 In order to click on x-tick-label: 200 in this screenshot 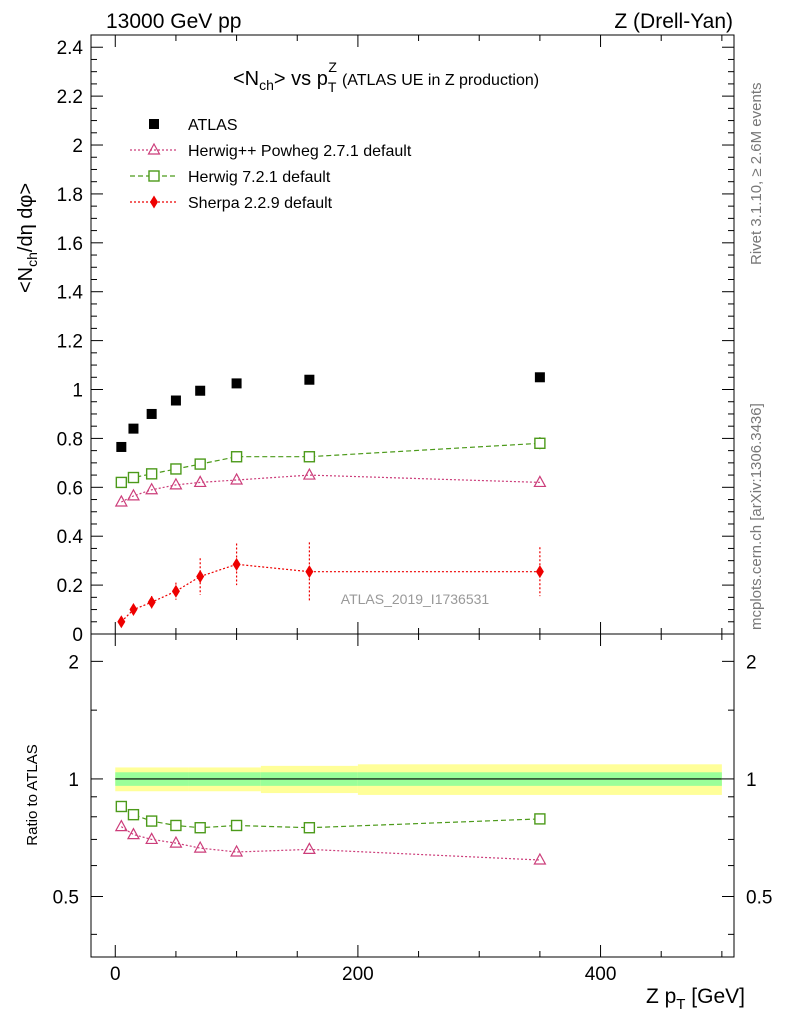, I will do `click(358, 974)`.